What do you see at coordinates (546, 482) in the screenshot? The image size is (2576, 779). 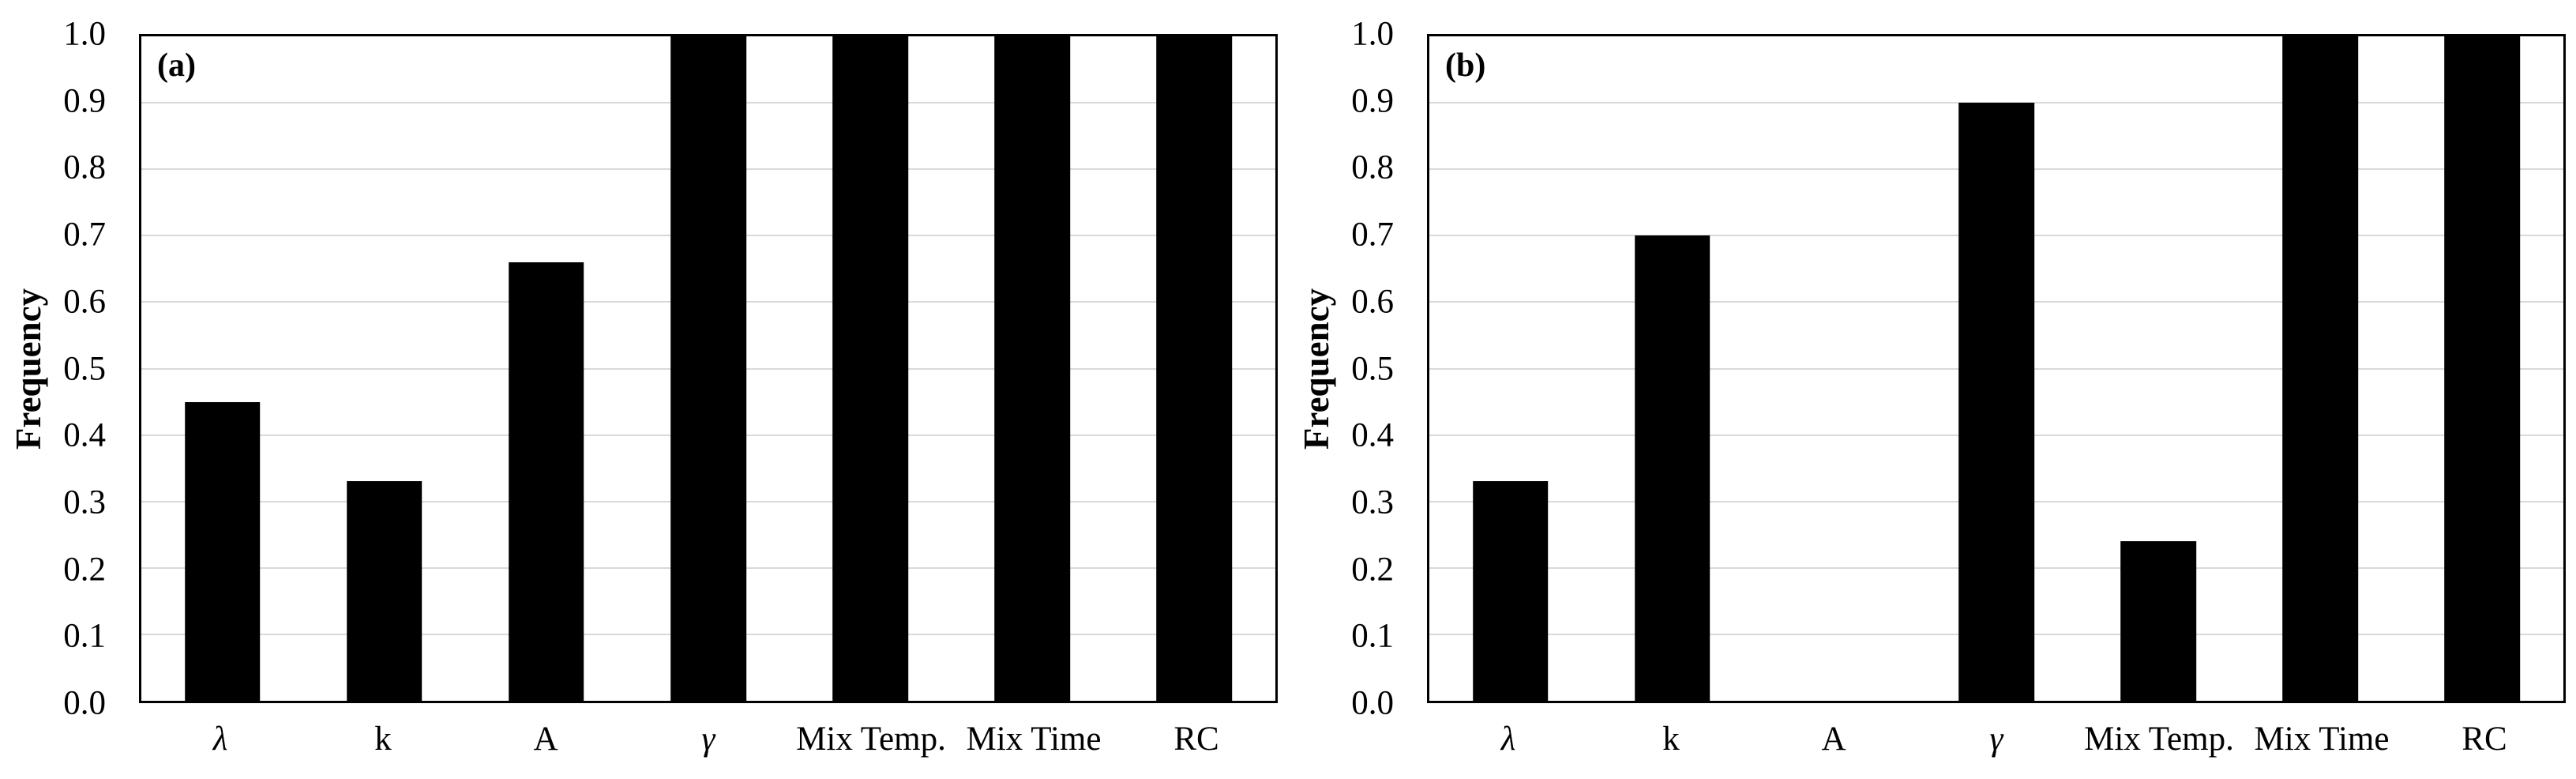 I see `bar-A` at bounding box center [546, 482].